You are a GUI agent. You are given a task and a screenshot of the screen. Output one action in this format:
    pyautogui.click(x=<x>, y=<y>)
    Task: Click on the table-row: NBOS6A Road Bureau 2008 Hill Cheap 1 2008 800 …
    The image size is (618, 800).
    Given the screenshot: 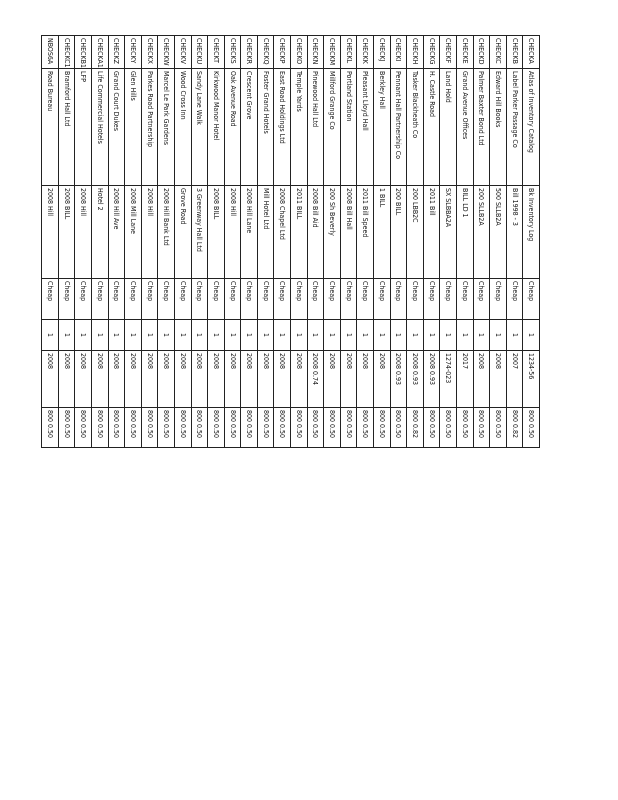 What is the action you would take?
    pyautogui.click(x=50, y=241)
    